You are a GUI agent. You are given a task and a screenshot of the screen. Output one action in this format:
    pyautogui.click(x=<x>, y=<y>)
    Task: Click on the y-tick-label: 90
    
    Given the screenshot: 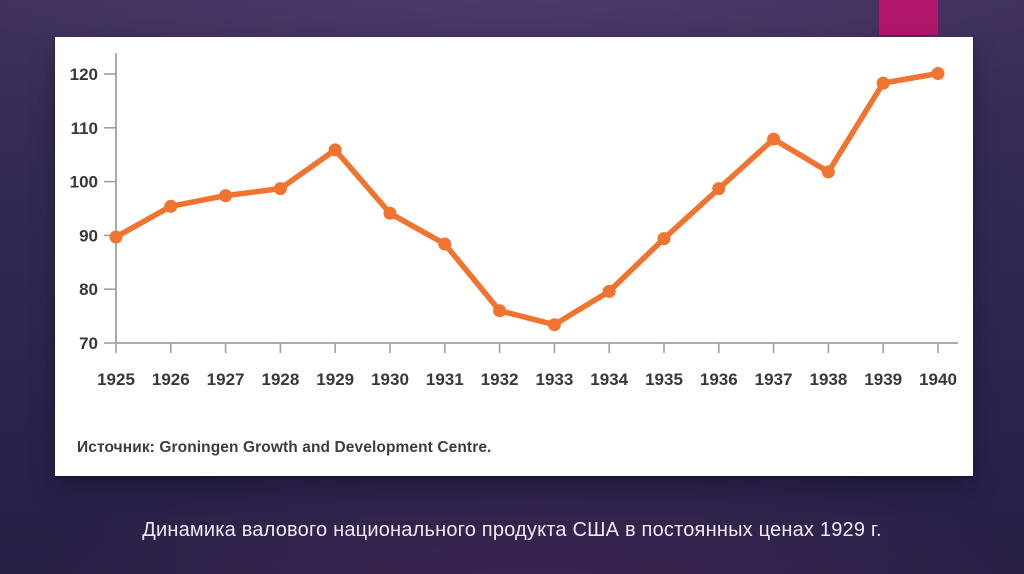 What is the action you would take?
    pyautogui.click(x=88, y=235)
    